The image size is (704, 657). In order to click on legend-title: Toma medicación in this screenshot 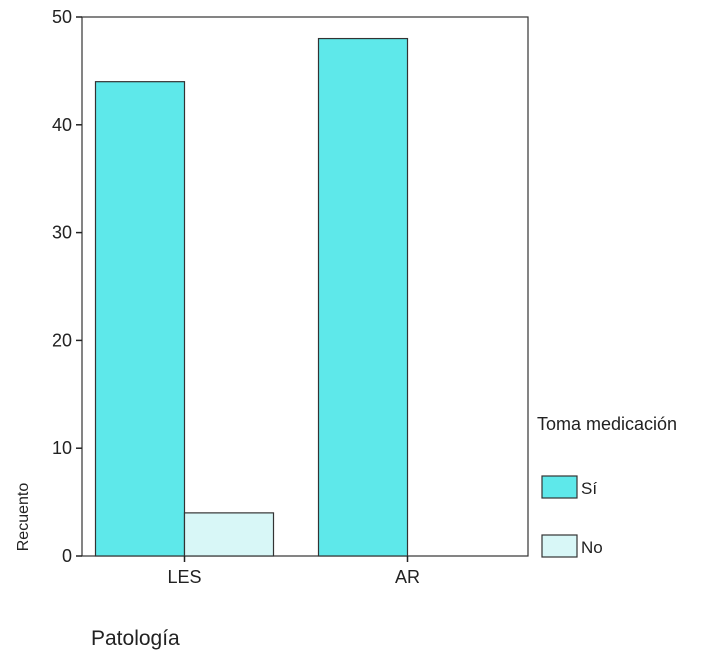, I will do `click(607, 424)`.